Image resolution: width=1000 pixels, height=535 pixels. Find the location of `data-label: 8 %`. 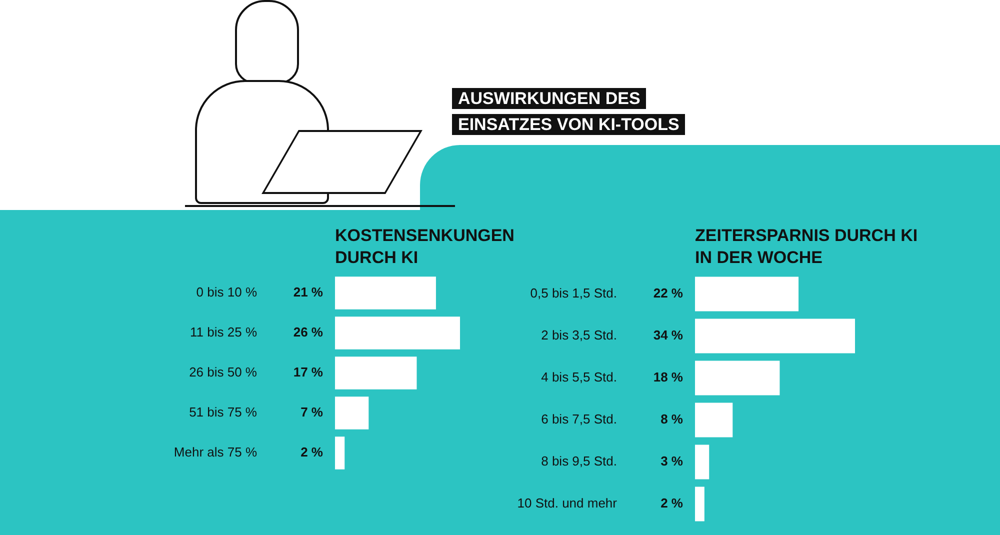

data-label: 8 % is located at coordinates (672, 419).